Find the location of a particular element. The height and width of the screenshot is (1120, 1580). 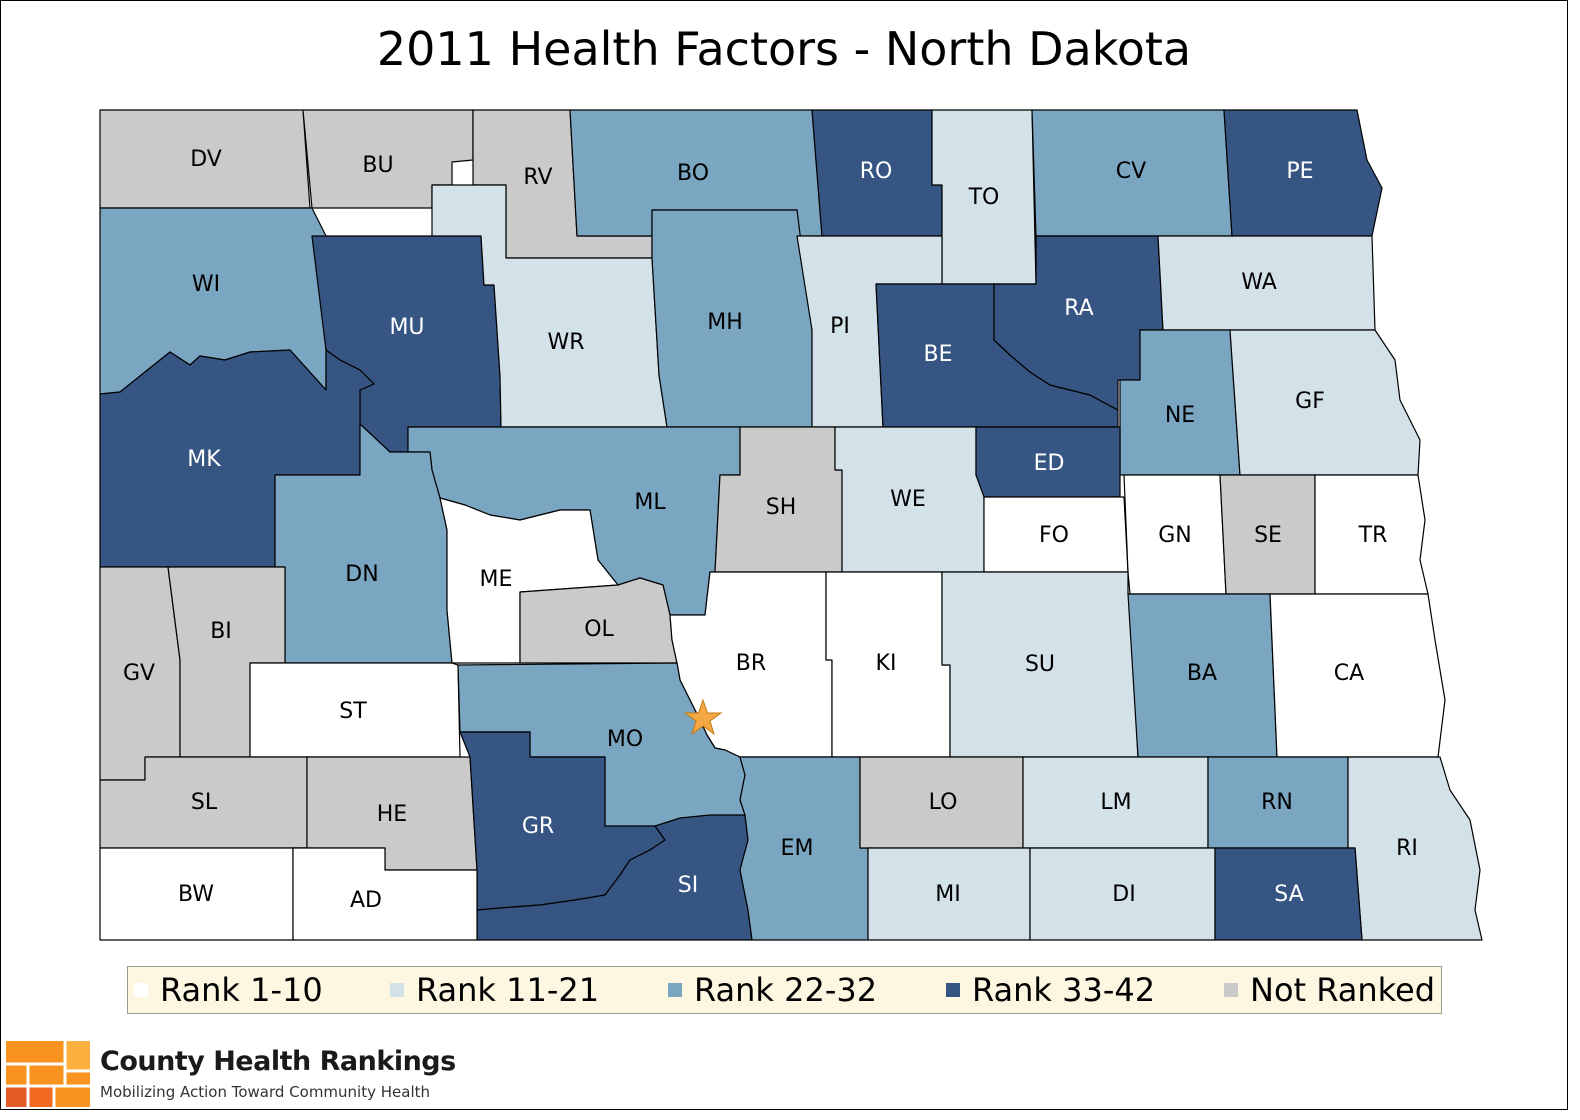

county-label-br: BR is located at coordinates (751, 663).